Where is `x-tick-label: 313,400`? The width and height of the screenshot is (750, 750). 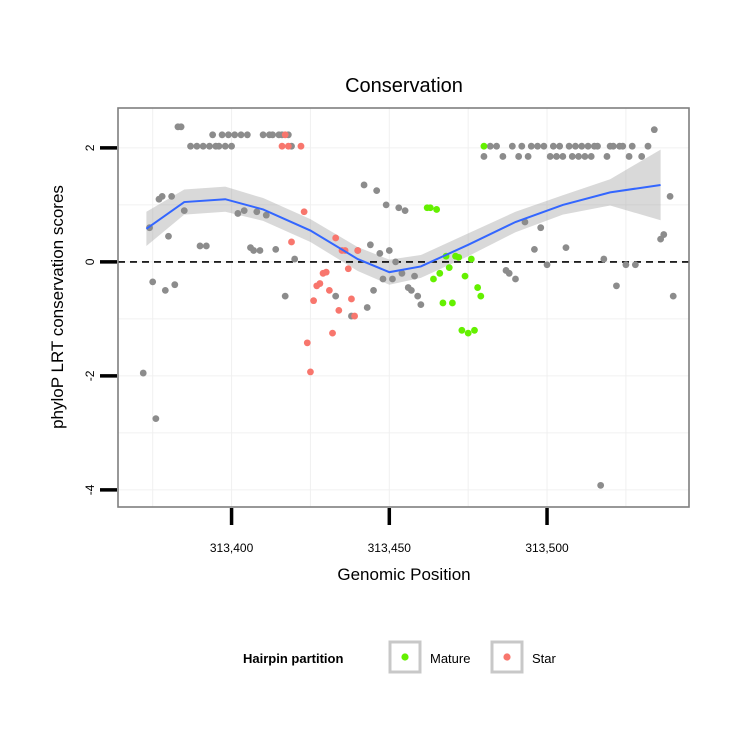 x-tick-label: 313,400 is located at coordinates (232, 548).